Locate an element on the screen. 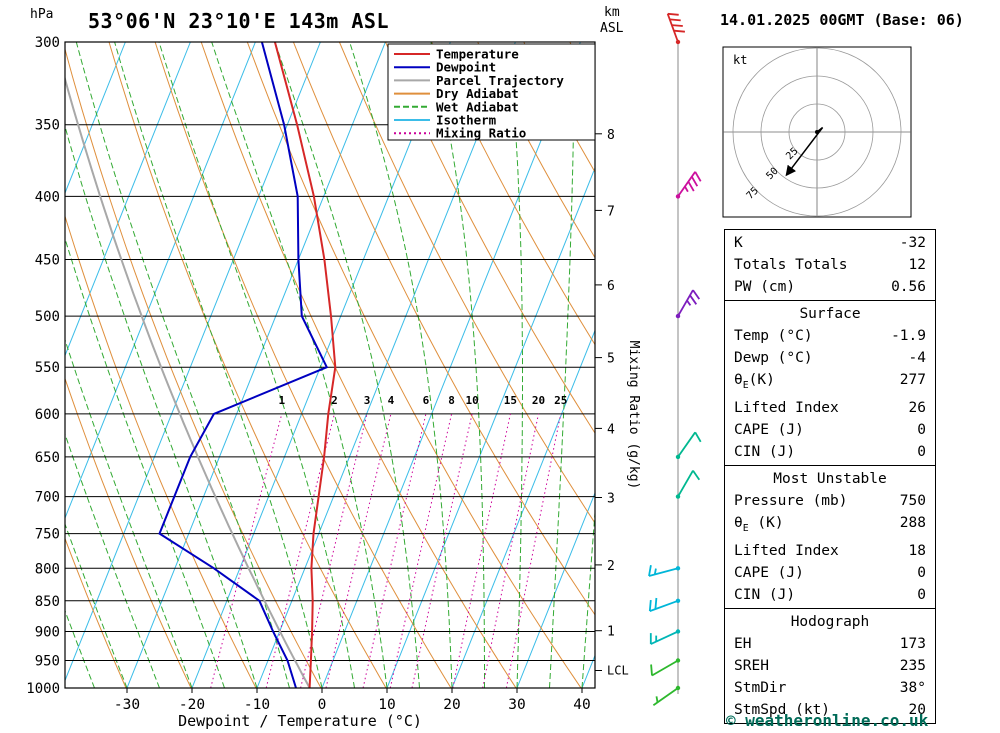 Image resolution: width=1000 pixels, height=733 pixels. pressure-tick-label: 750 is located at coordinates (47, 535).